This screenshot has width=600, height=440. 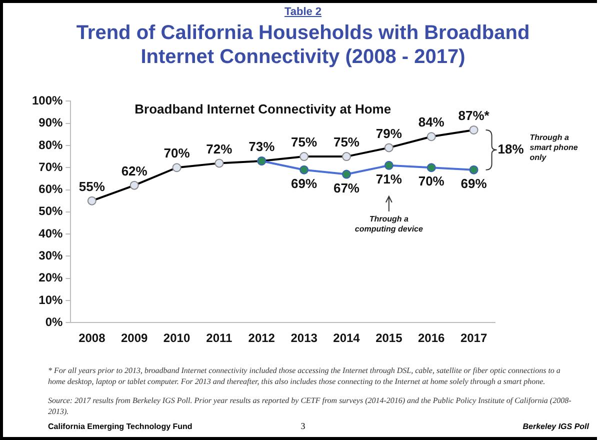 I want to click on text: * For all years prior to 2013, broadband Internet connectivity included those accessing the Internet through DSL, cable, satellite or fiber optic connections to a home desktop, laptop or tablet computer. For 2013 and thereafter, this also includes those connecting to the Internet at home solely through a smart phone., so click(x=305, y=376).